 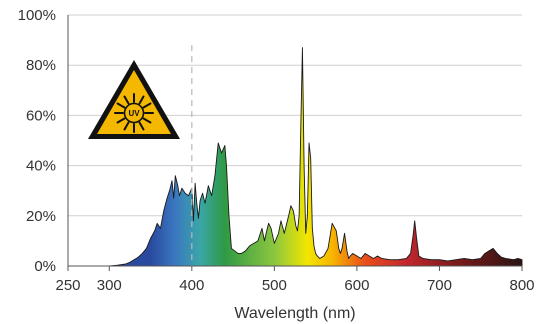 What do you see at coordinates (274, 285) in the screenshot?
I see `x-tick-label: 500` at bounding box center [274, 285].